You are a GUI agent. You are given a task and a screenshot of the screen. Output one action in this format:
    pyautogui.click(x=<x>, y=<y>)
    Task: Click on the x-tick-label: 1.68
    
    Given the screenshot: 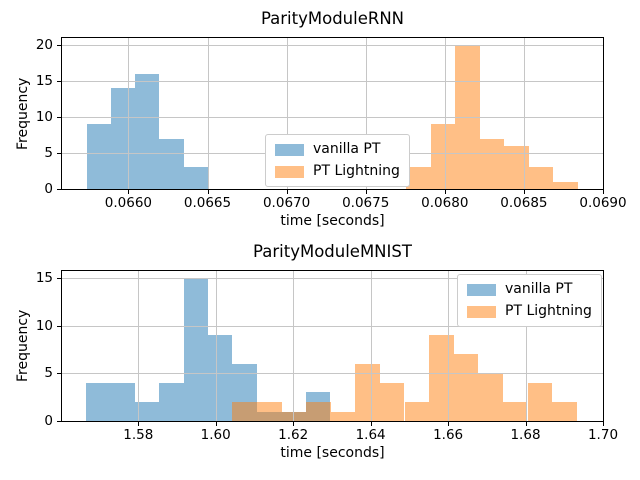 What is the action you would take?
    pyautogui.click(x=525, y=435)
    